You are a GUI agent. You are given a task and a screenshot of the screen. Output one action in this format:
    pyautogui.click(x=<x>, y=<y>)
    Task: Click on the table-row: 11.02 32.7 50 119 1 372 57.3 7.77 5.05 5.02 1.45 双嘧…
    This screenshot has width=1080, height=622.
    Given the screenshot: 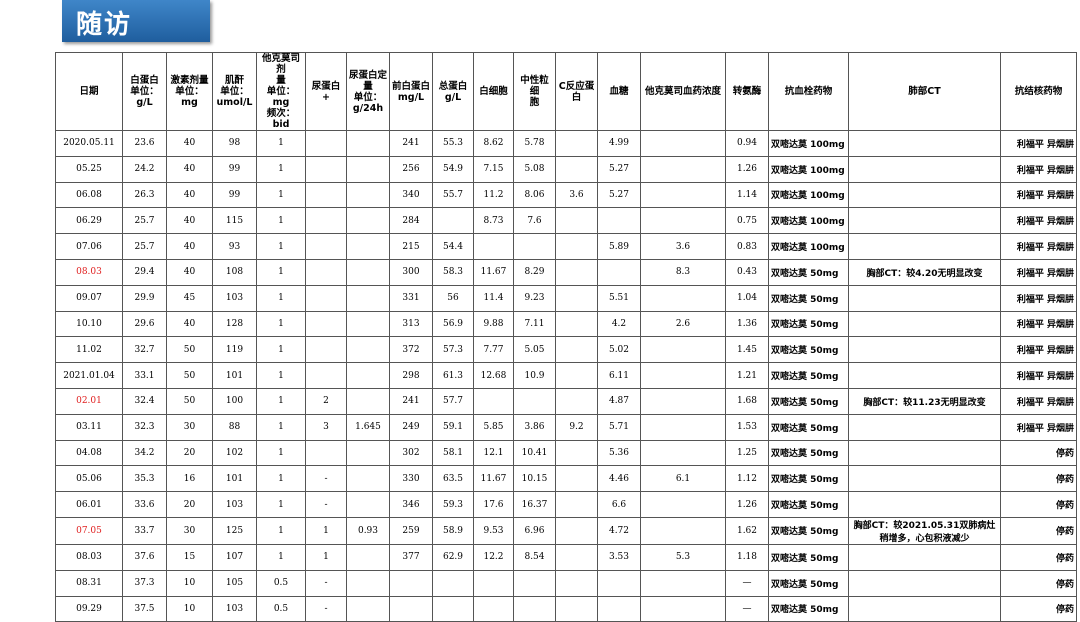 What is the action you would take?
    pyautogui.click(x=566, y=350)
    